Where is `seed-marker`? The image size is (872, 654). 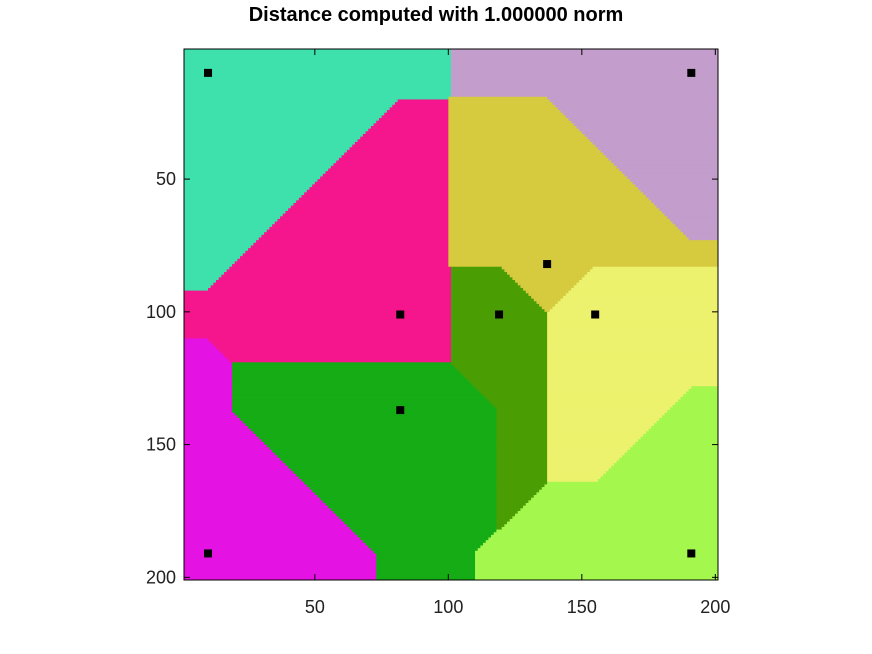 seed-marker is located at coordinates (499, 314).